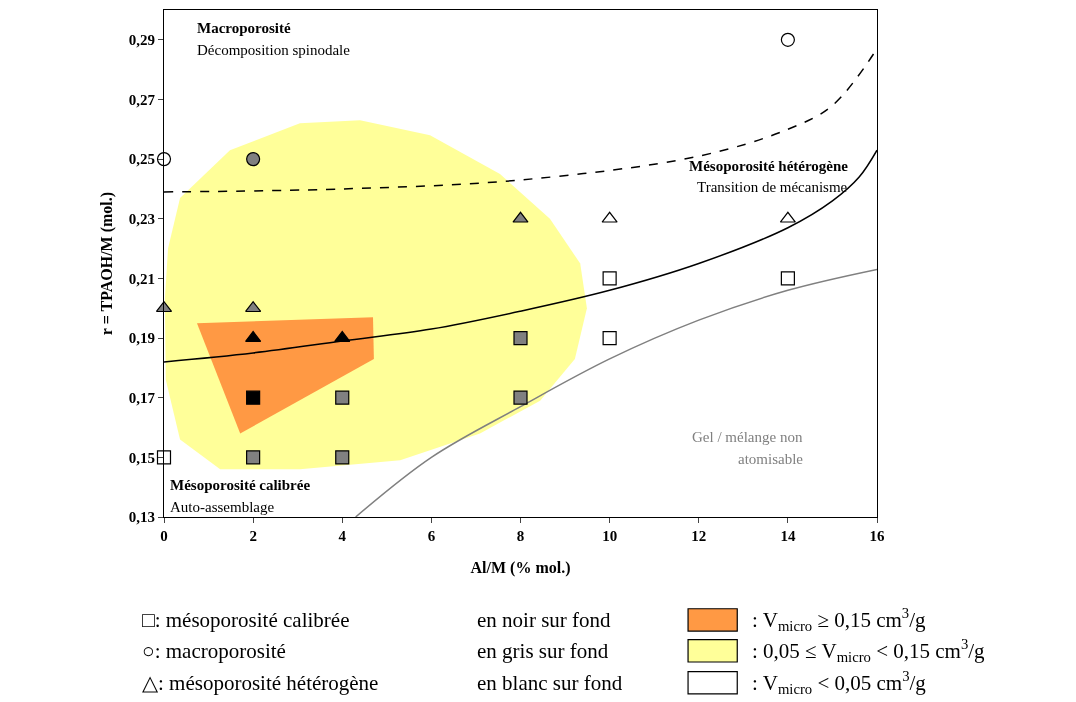 Image resolution: width=1076 pixels, height=702 pixels. I want to click on y-tick-label: 0,17, so click(142, 397).